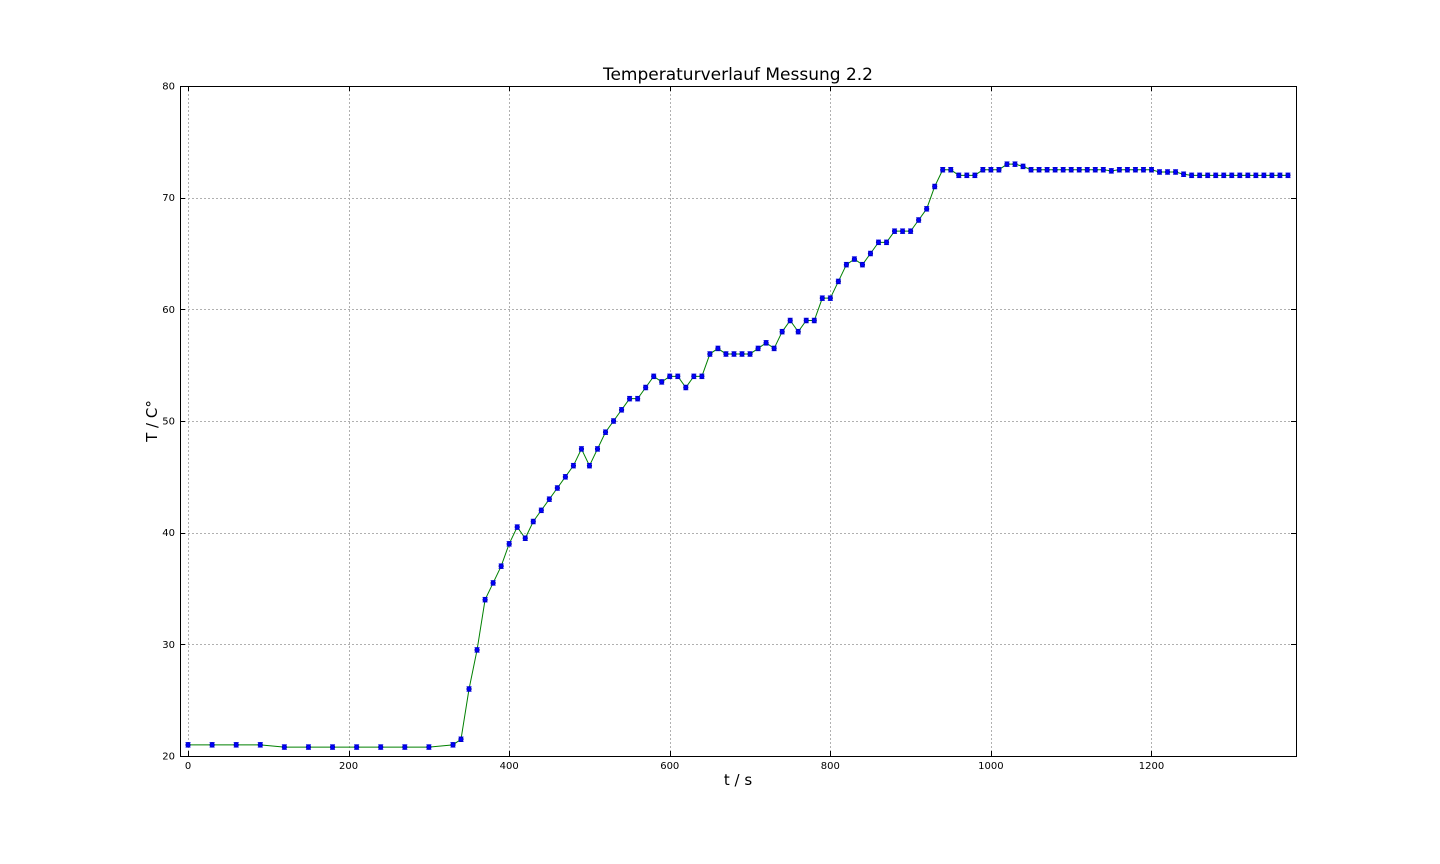 This screenshot has width=1440, height=864. Describe the element at coordinates (168, 422) in the screenshot. I see `y-tick-label: 50` at that location.